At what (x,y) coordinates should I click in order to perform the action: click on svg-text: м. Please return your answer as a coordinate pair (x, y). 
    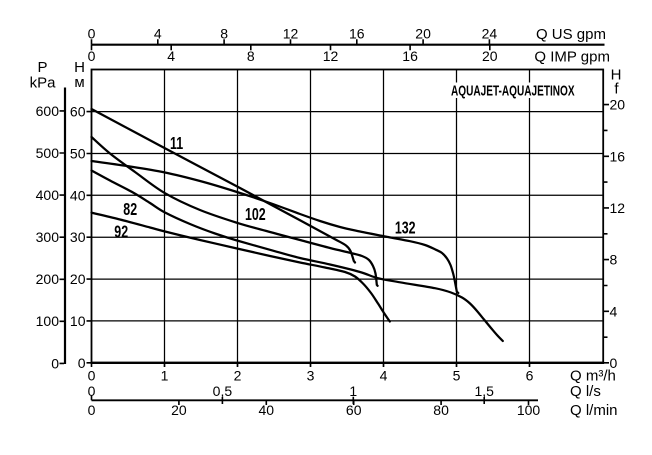
    Looking at the image, I should click on (79, 82).